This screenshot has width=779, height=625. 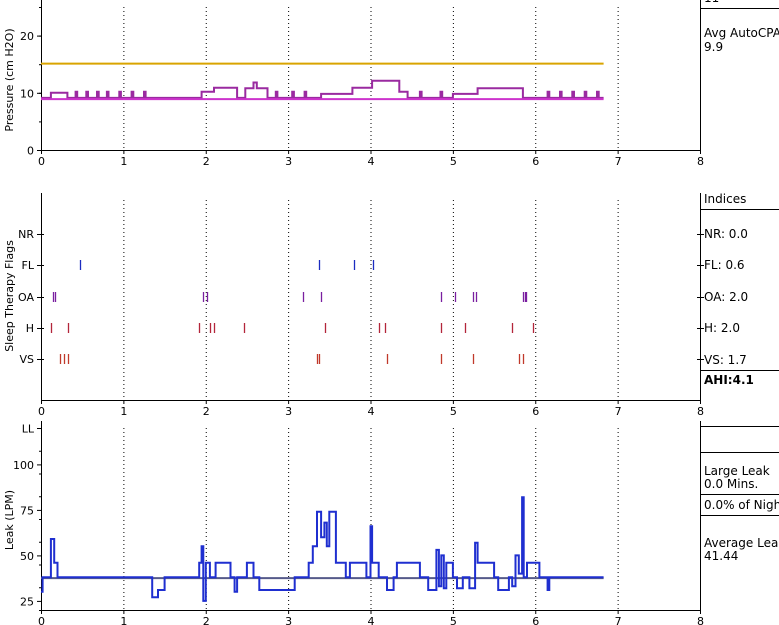 What do you see at coordinates (729, 380) in the screenshot?
I see `ahi-value: AHI:4.1` at bounding box center [729, 380].